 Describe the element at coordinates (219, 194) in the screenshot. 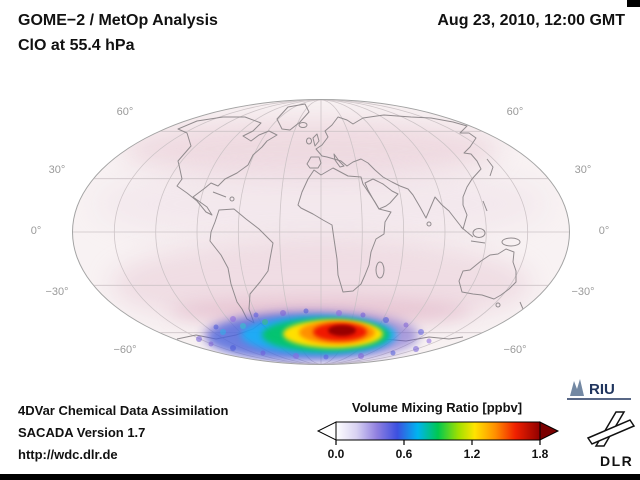

I see `cuba-outline` at that location.